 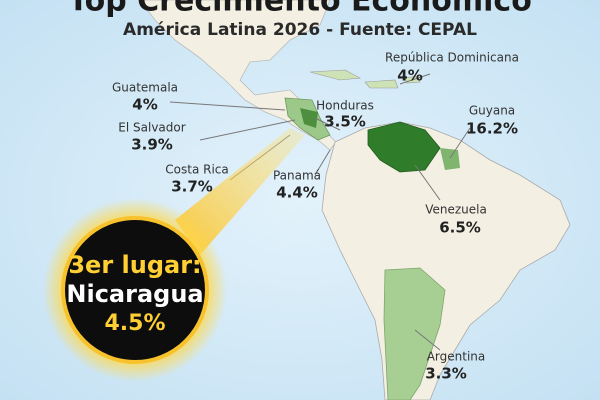 I want to click on country-name: El Salvador, so click(x=151, y=128).